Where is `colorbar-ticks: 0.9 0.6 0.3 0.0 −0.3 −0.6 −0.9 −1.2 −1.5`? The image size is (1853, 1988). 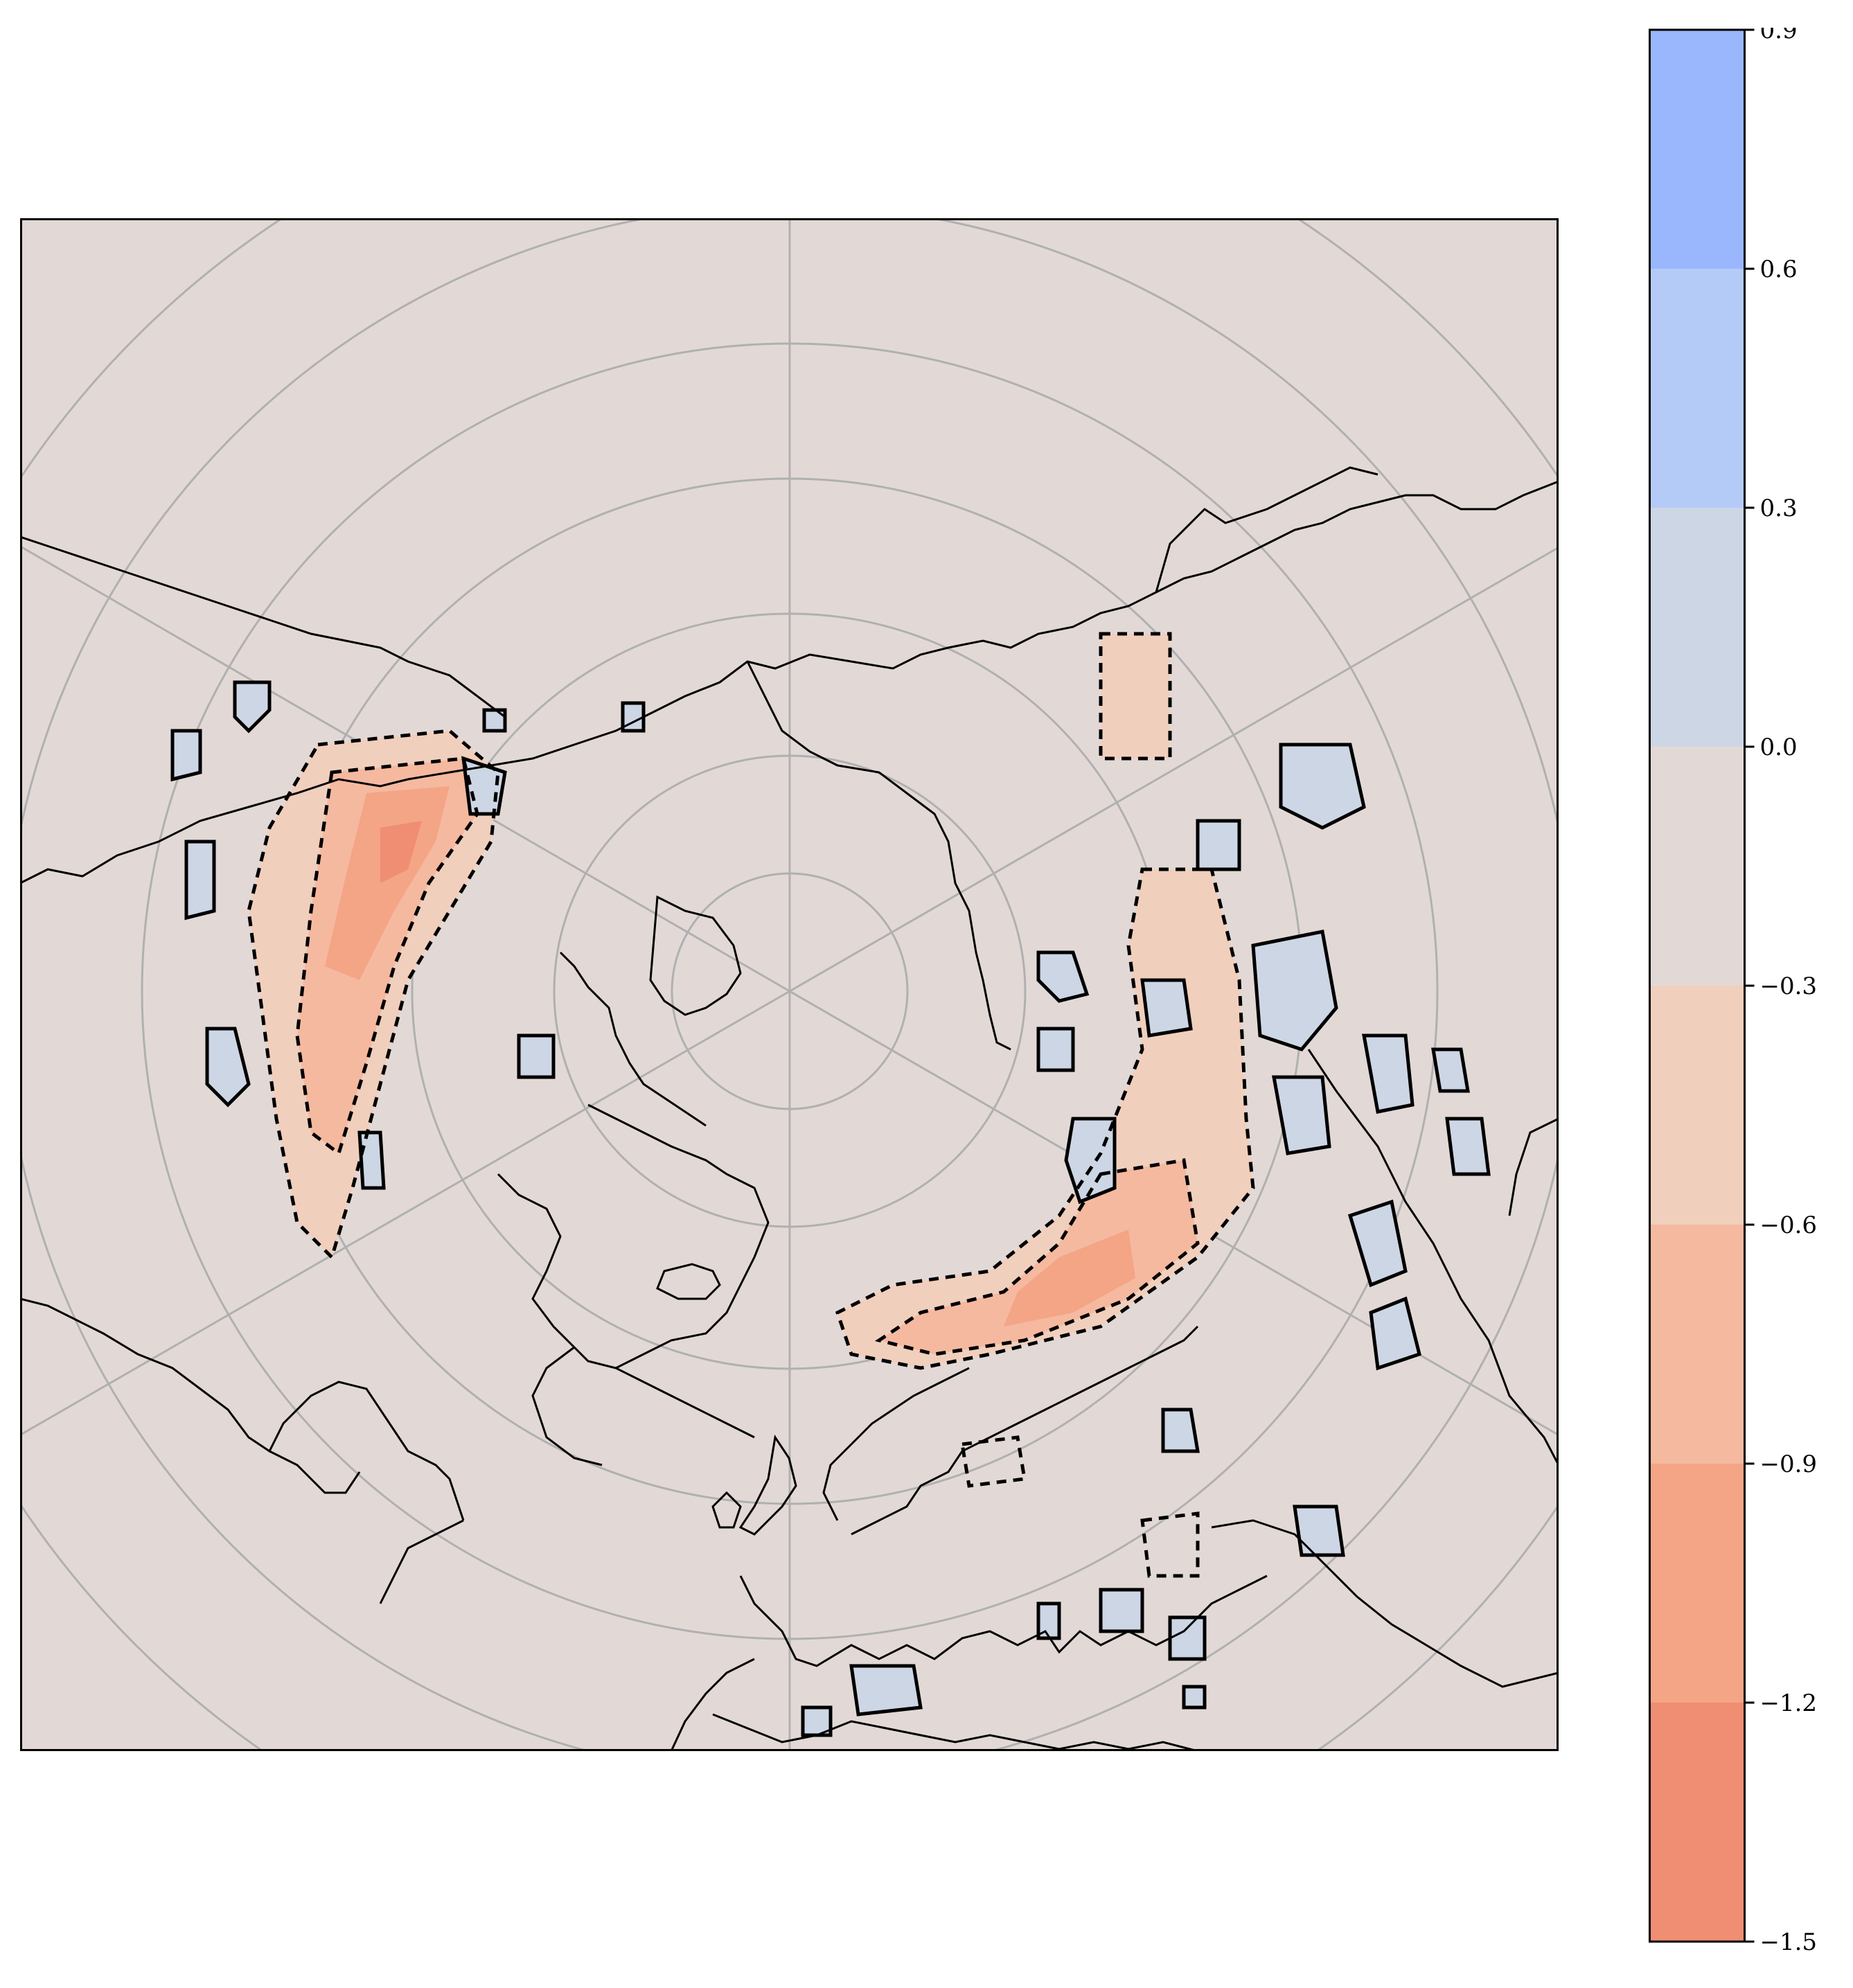 colorbar-ticks: 0.9 0.6 0.3 0.0 −0.3 −0.6 −0.9 −1.2 −1.5 is located at coordinates (1782, 990).